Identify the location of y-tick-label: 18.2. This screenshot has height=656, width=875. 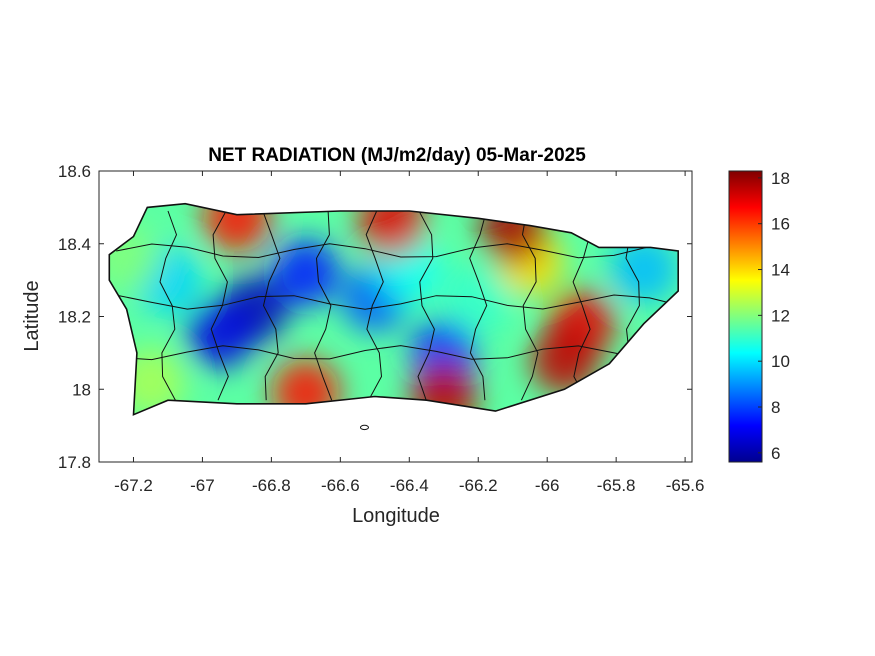
(74, 317).